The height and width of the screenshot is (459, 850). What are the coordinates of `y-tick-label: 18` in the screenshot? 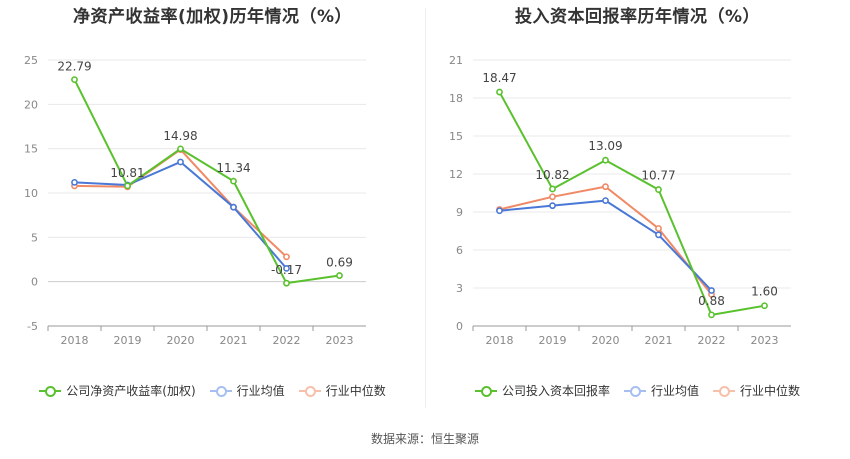 It's located at (456, 98).